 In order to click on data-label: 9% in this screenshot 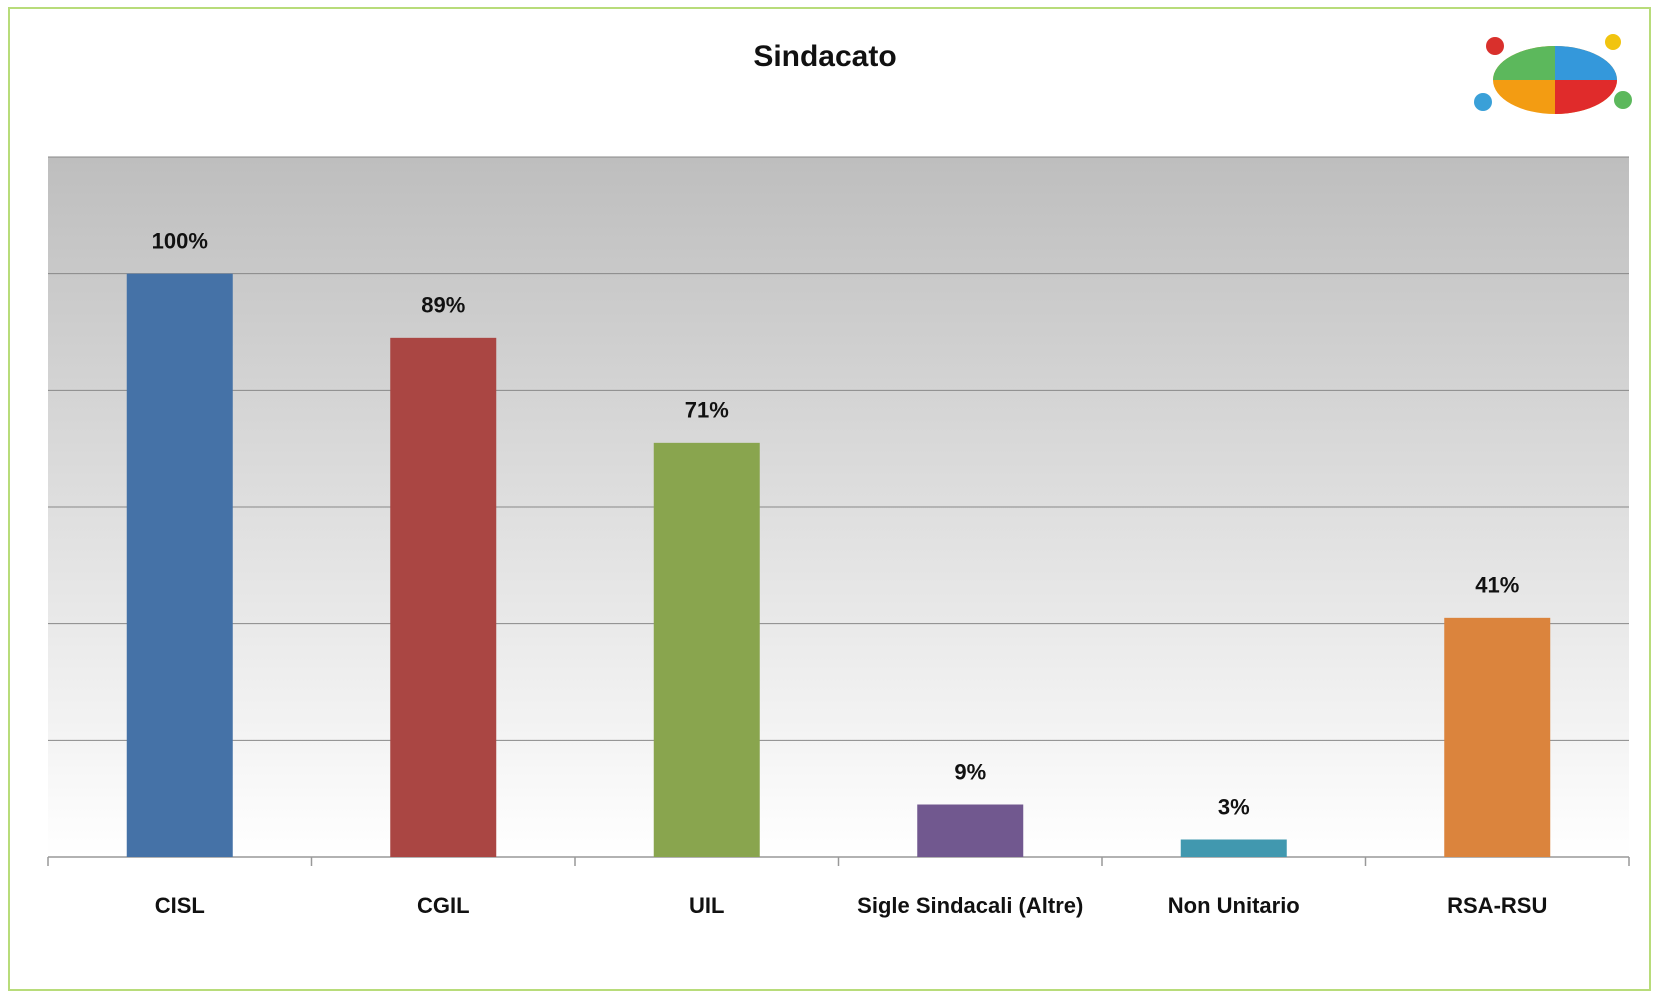, I will do `click(970, 771)`.